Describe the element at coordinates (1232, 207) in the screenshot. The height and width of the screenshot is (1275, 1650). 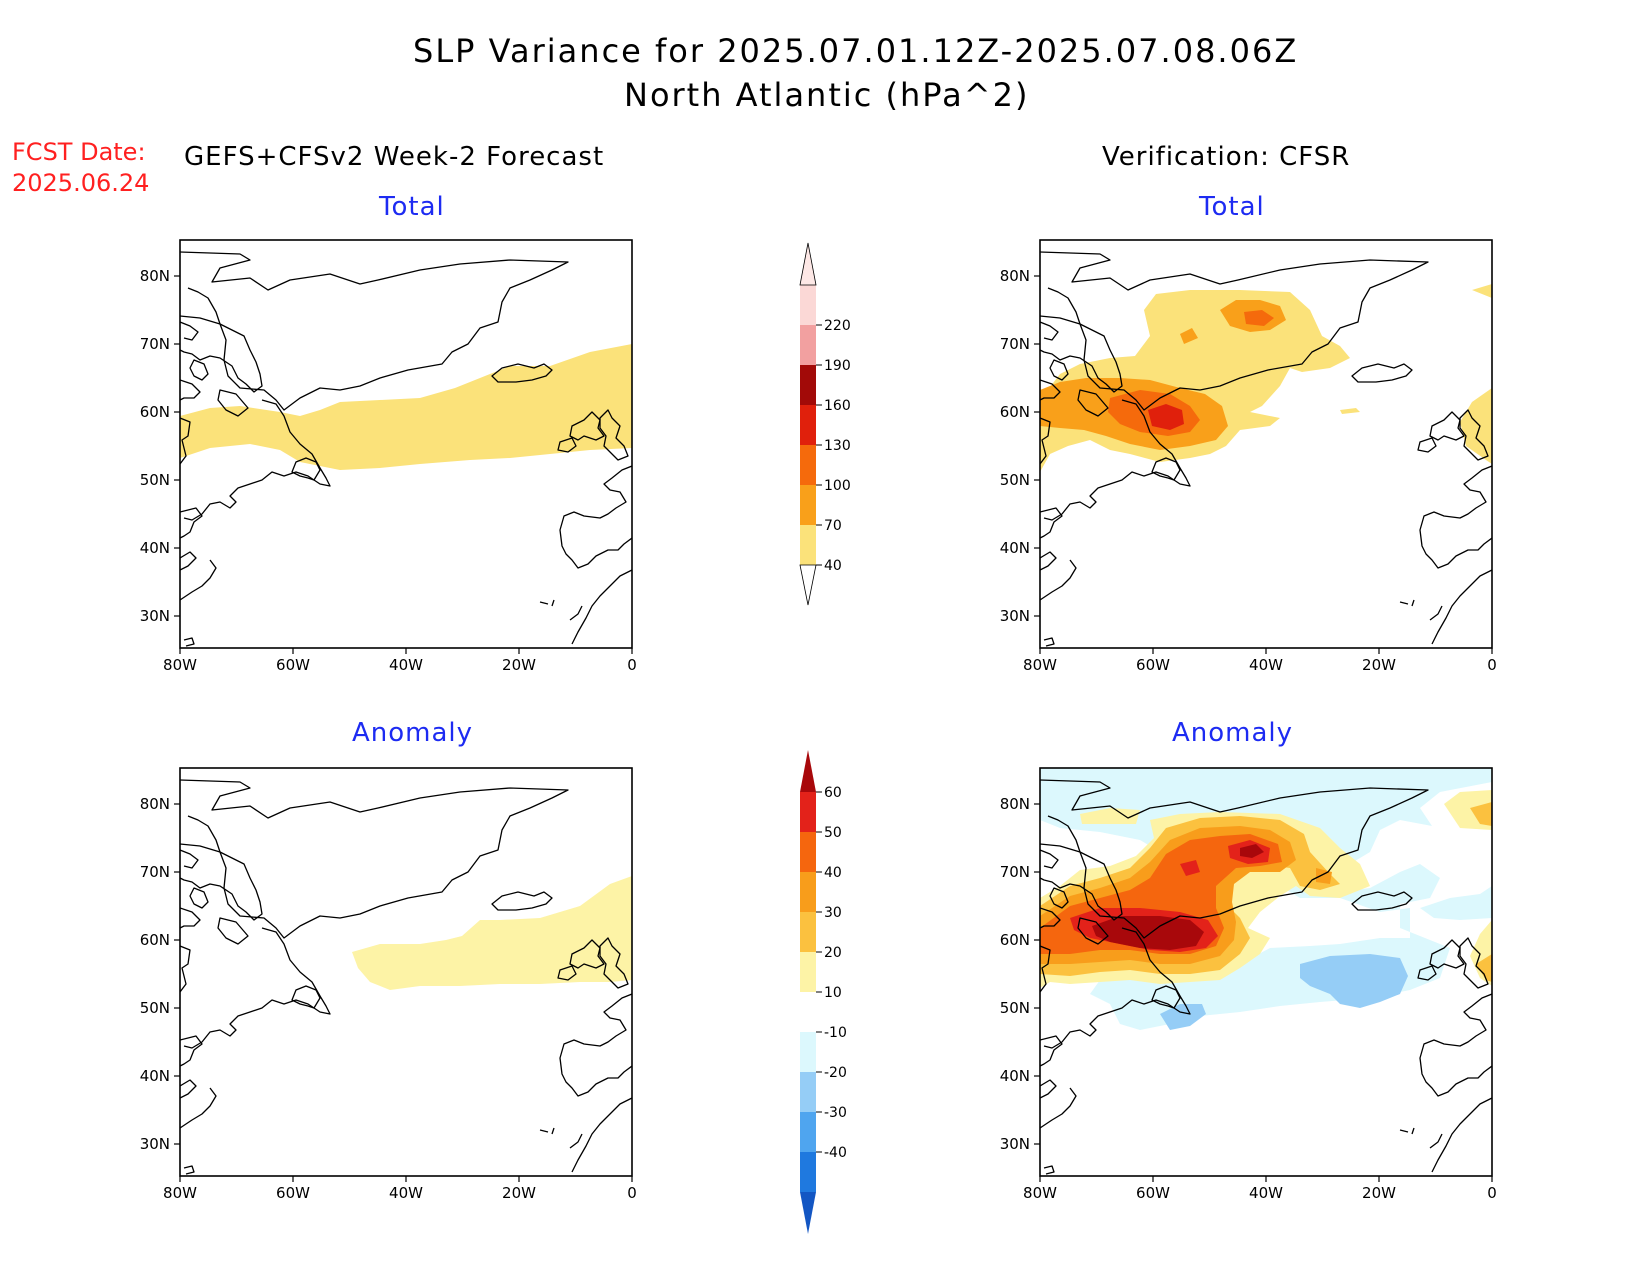
I see `verification-total-title: Total` at that location.